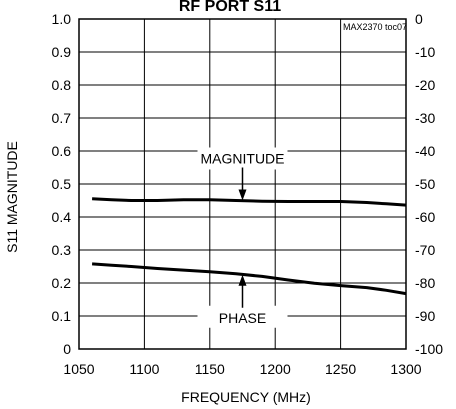  I want to click on y2-tick-label: -60, so click(425, 217).